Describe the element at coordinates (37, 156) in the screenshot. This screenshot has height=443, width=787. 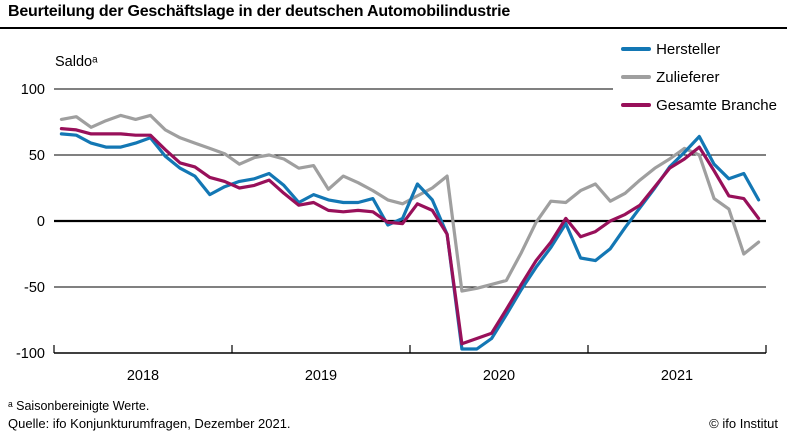
I see `y-tick-label: 50` at that location.